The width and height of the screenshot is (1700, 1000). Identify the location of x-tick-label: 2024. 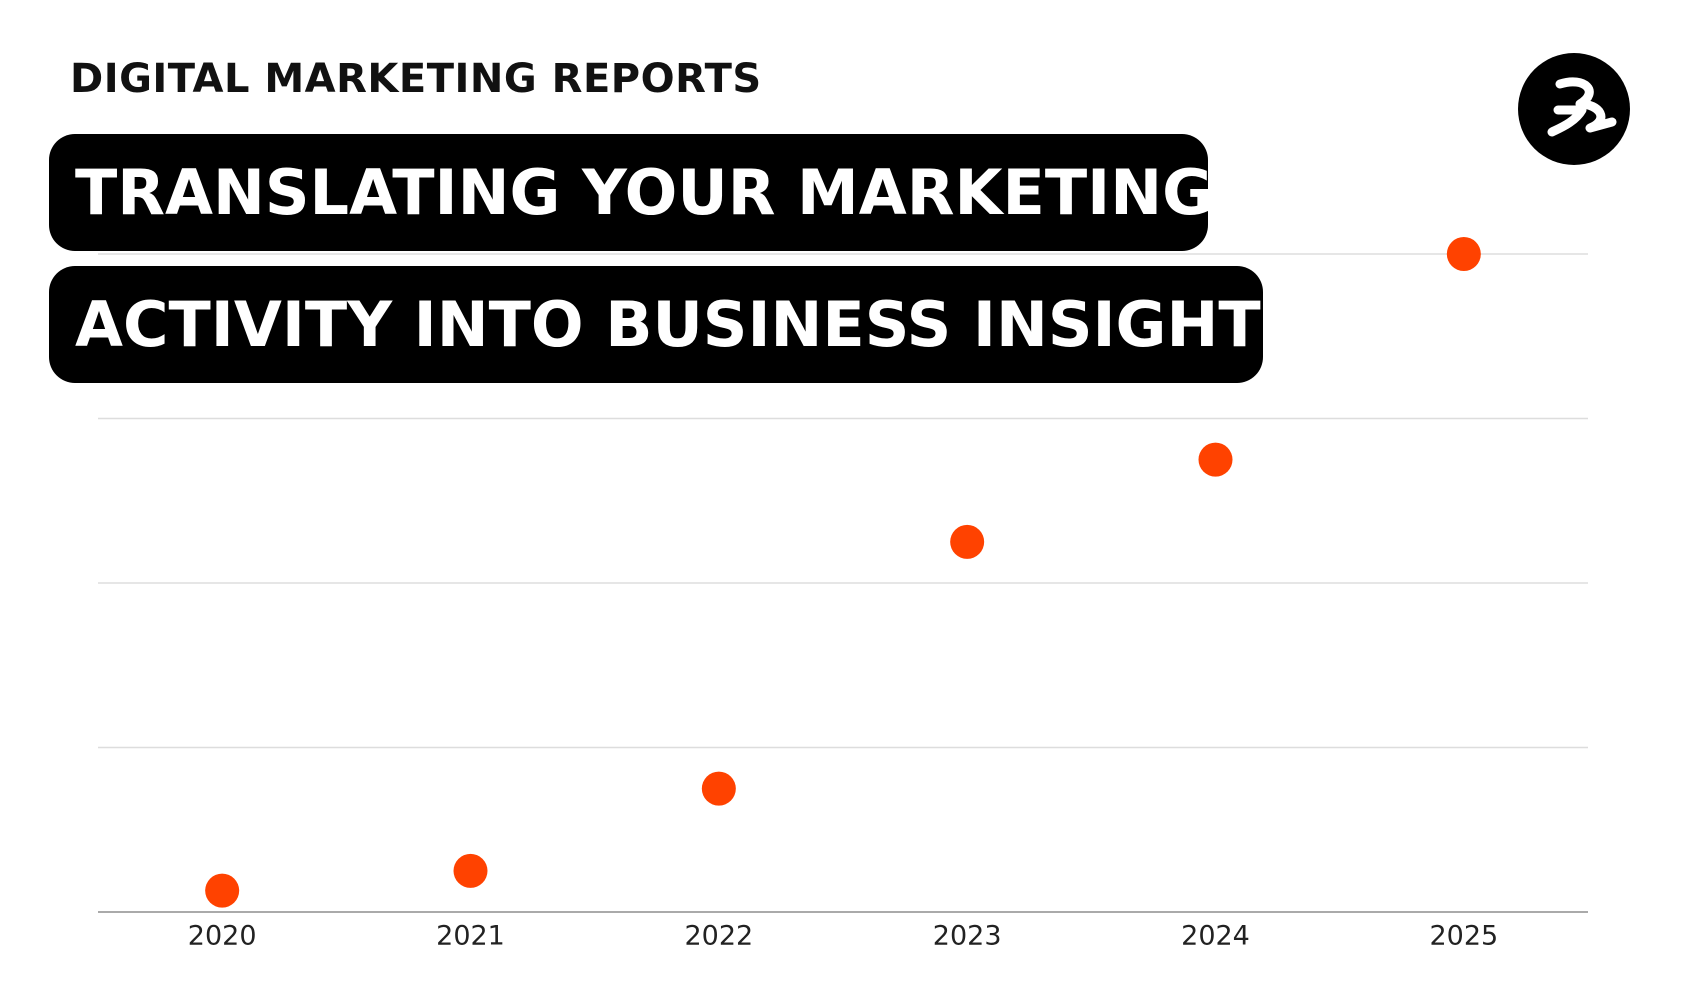
(1215, 936).